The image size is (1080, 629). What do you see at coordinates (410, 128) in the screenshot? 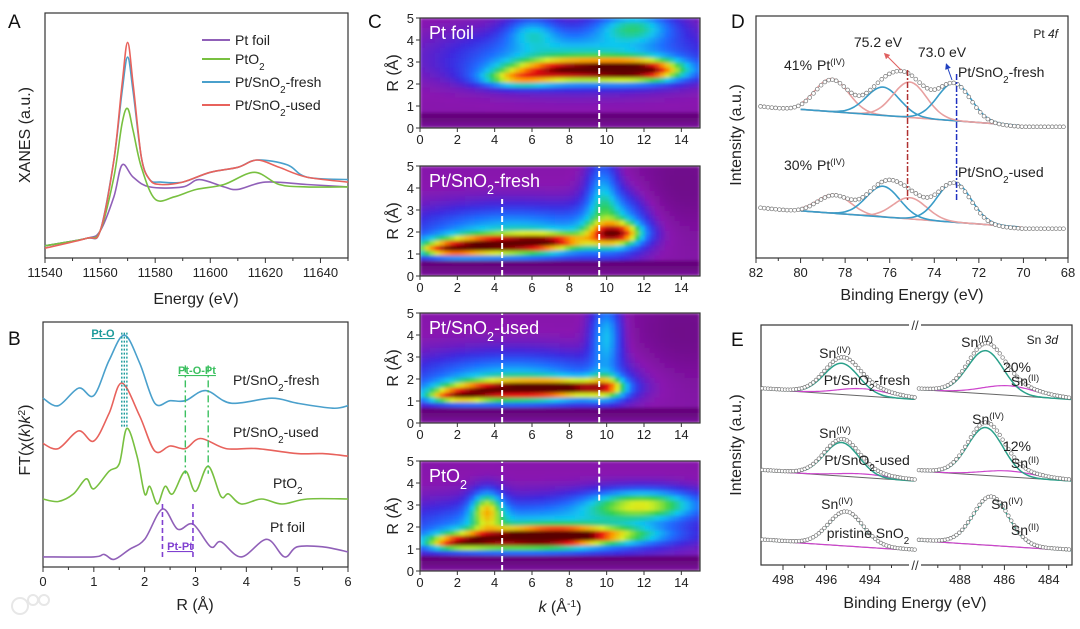
I see `y-tick-label: 0` at bounding box center [410, 128].